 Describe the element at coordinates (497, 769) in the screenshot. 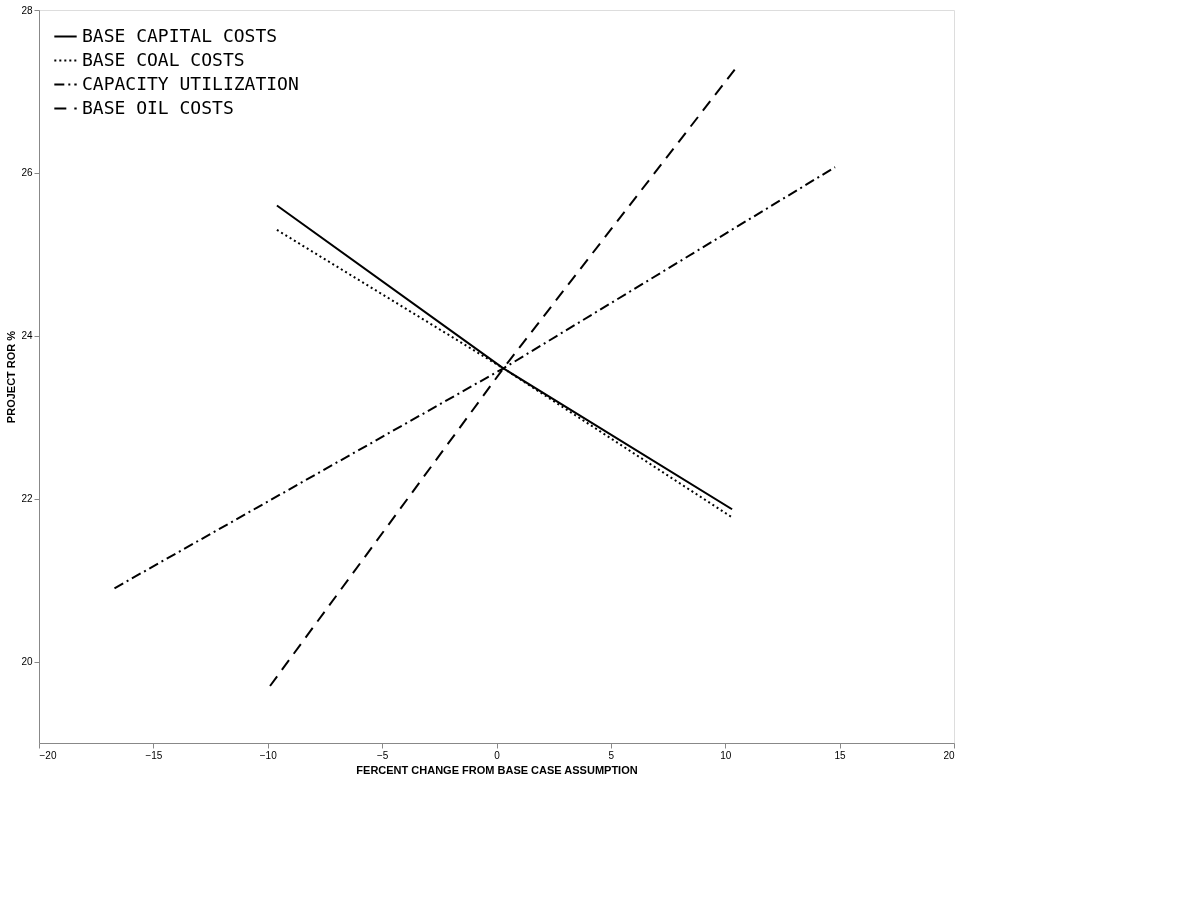

I see `x-axis-title: FERCENT CHANGE FROM BASE CASE ASSUMPTION` at that location.